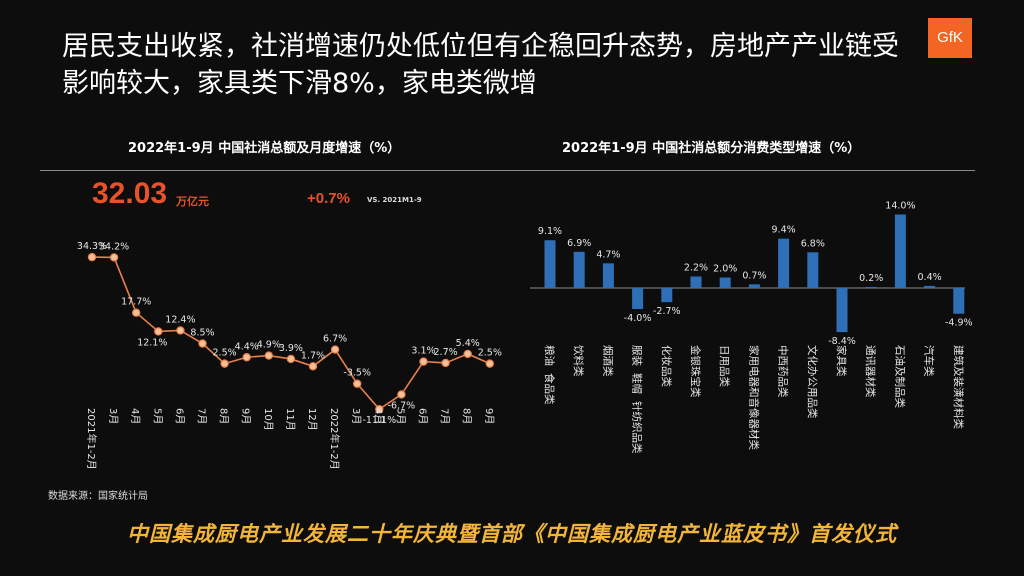 The image size is (1024, 576). I want to click on growth-data-label: 8.5%, so click(202, 333).